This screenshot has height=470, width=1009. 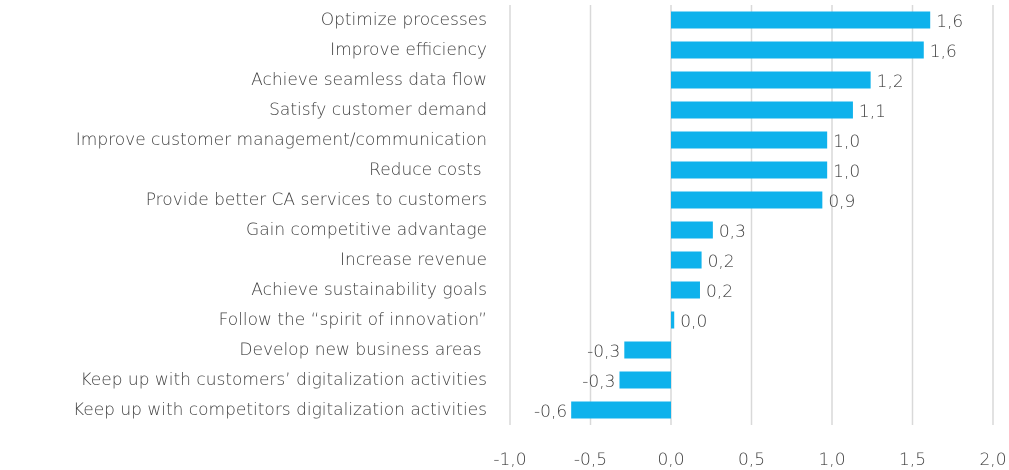 What do you see at coordinates (369, 290) in the screenshot?
I see `y-tick-label: Achieve sustainability goals` at bounding box center [369, 290].